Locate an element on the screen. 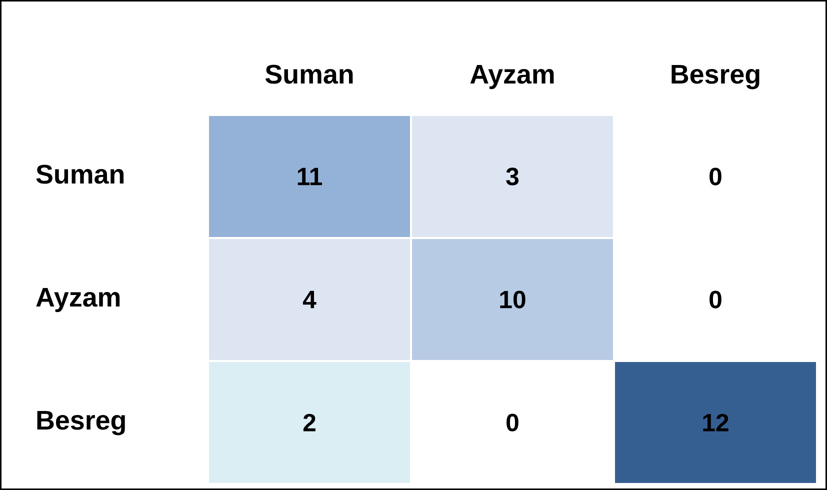  data-label: 3 is located at coordinates (512, 177).